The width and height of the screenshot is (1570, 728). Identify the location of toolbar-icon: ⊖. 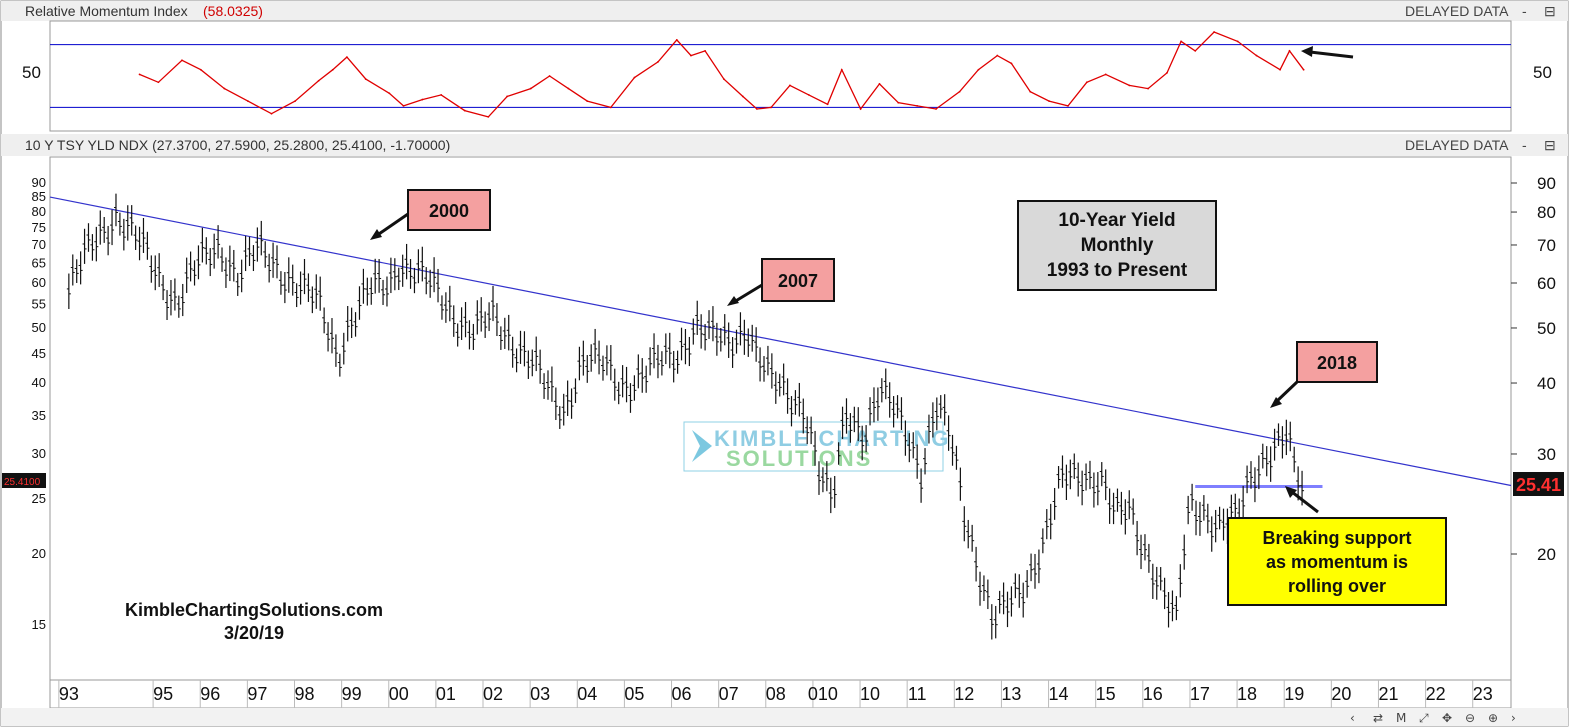
(1470, 718).